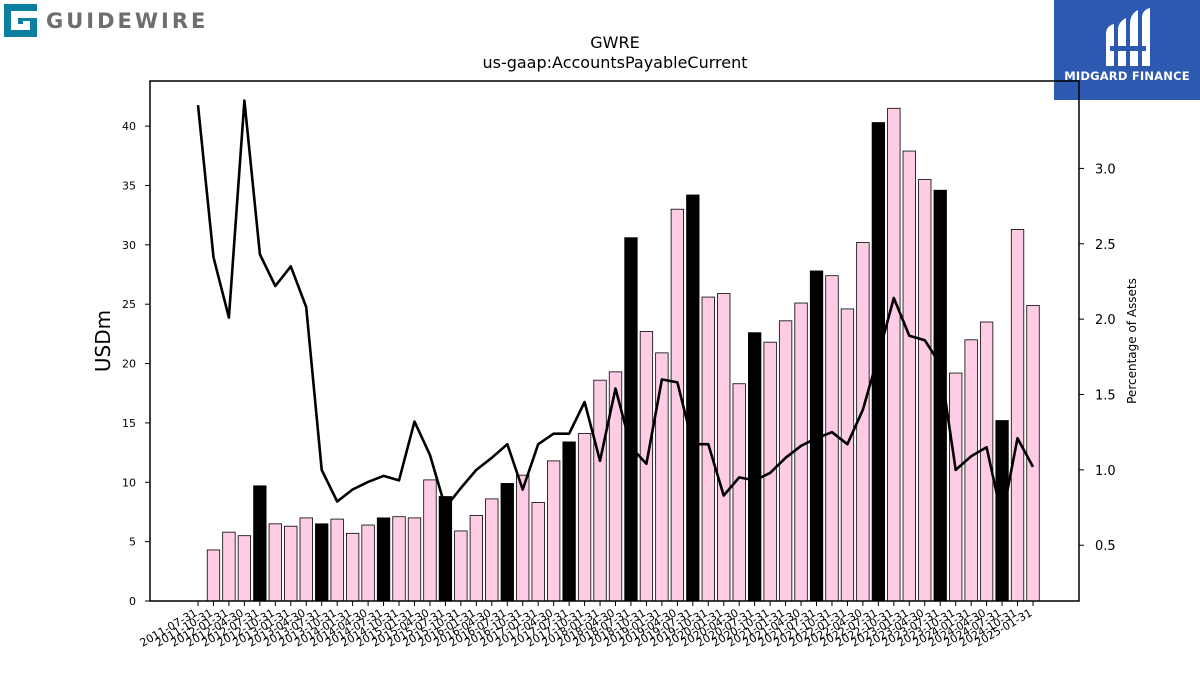  I want to click on guidewire-logo, so click(20, 20).